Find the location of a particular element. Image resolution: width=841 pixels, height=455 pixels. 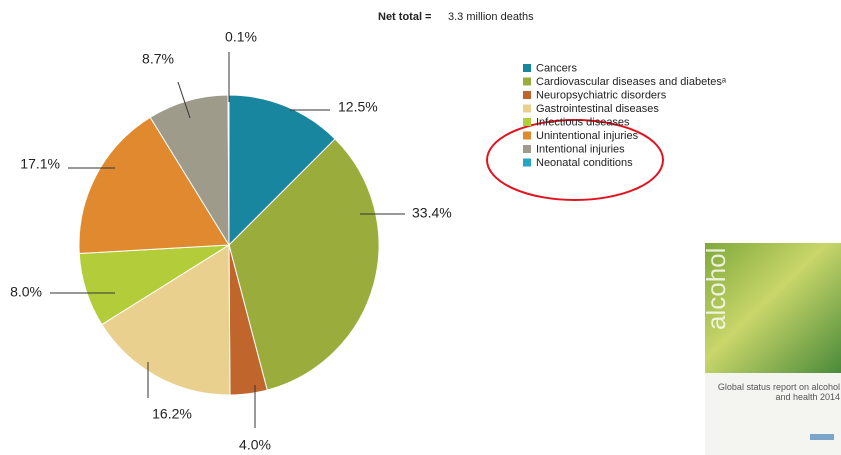

leader-line is located at coordinates (184, 100).